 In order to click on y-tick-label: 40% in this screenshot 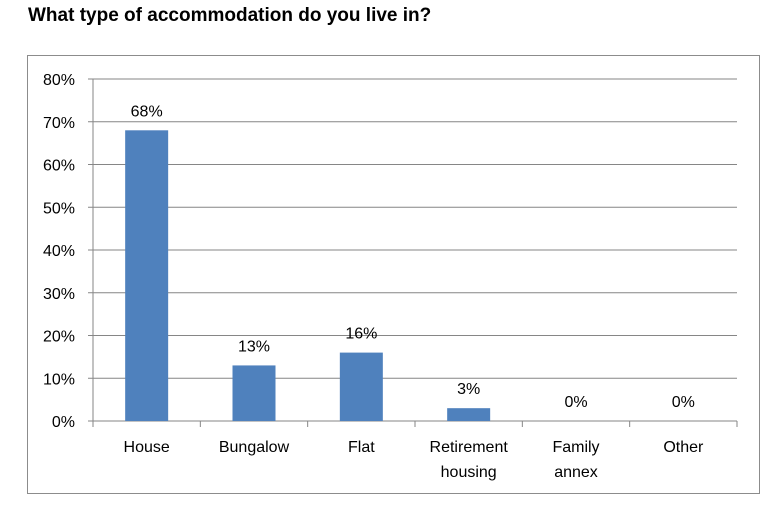, I will do `click(59, 251)`.